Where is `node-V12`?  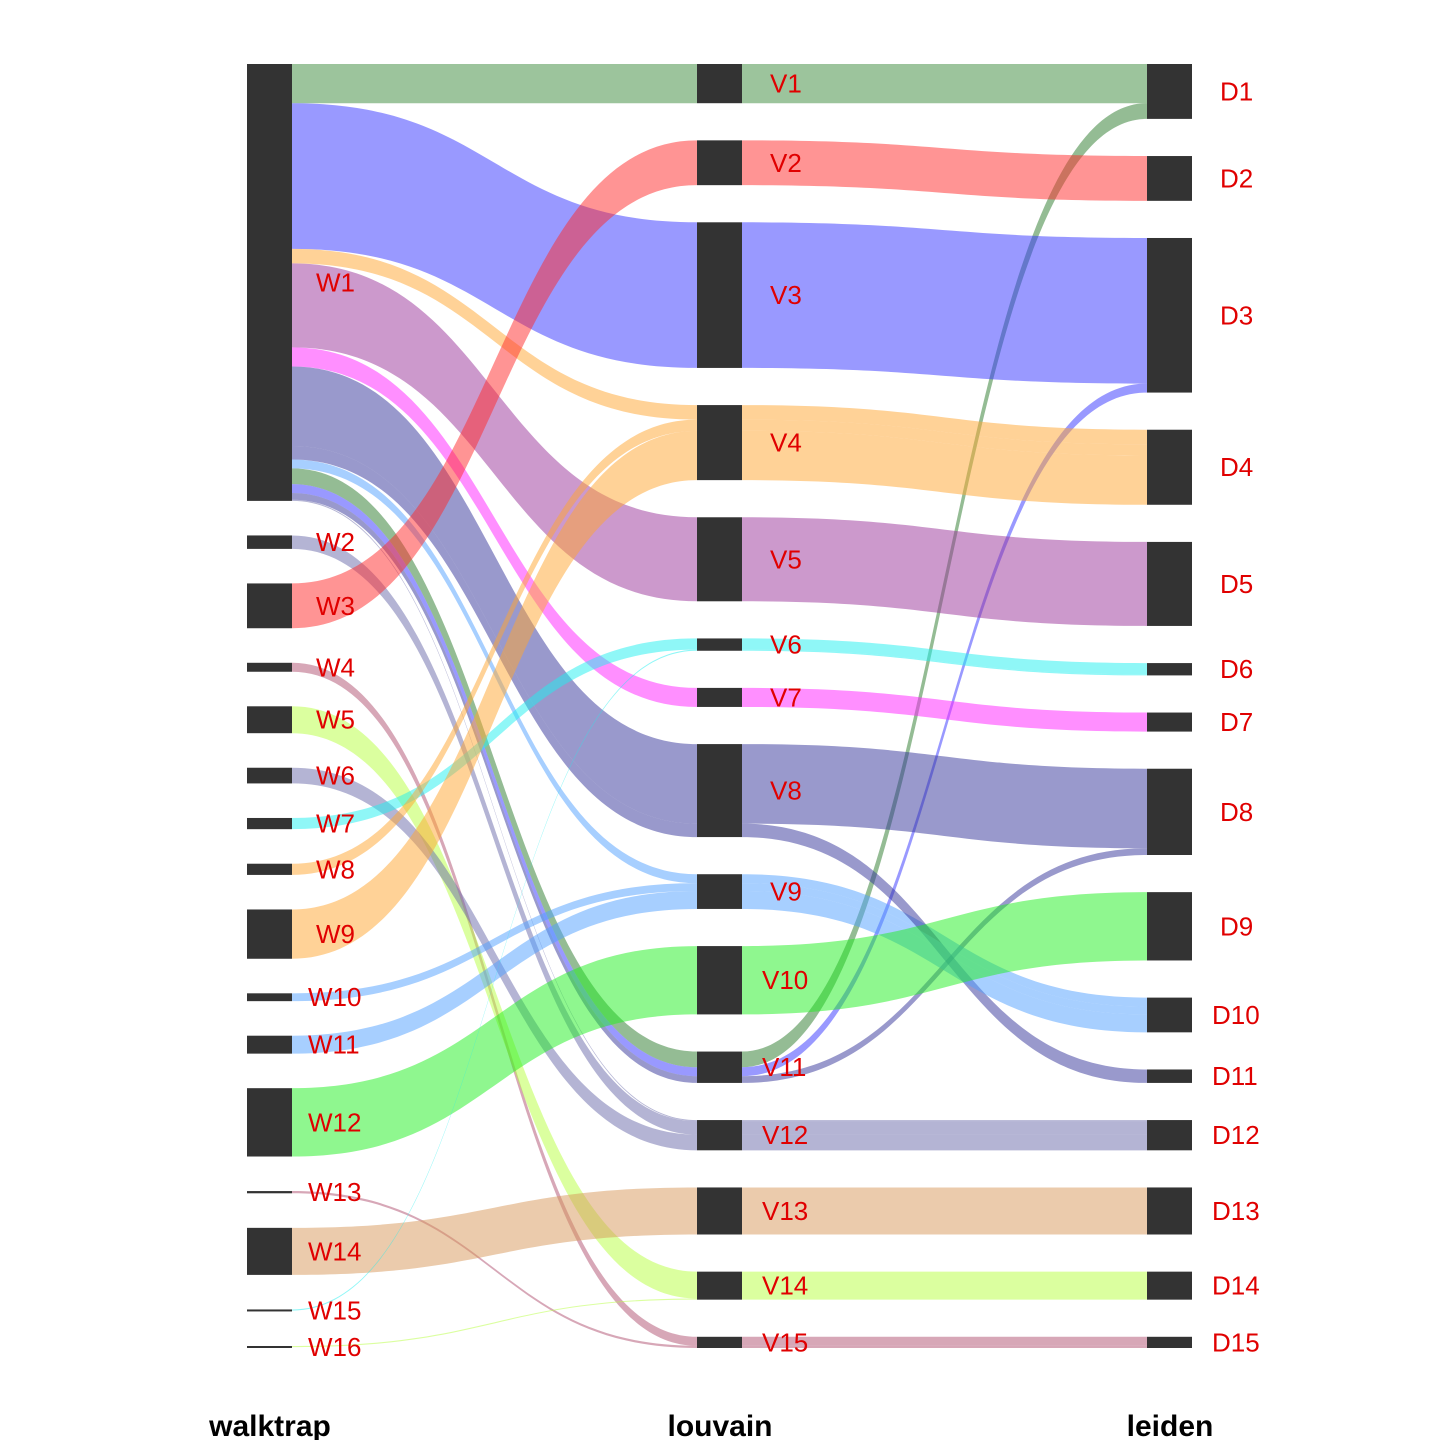 node-V12 is located at coordinates (719, 1135).